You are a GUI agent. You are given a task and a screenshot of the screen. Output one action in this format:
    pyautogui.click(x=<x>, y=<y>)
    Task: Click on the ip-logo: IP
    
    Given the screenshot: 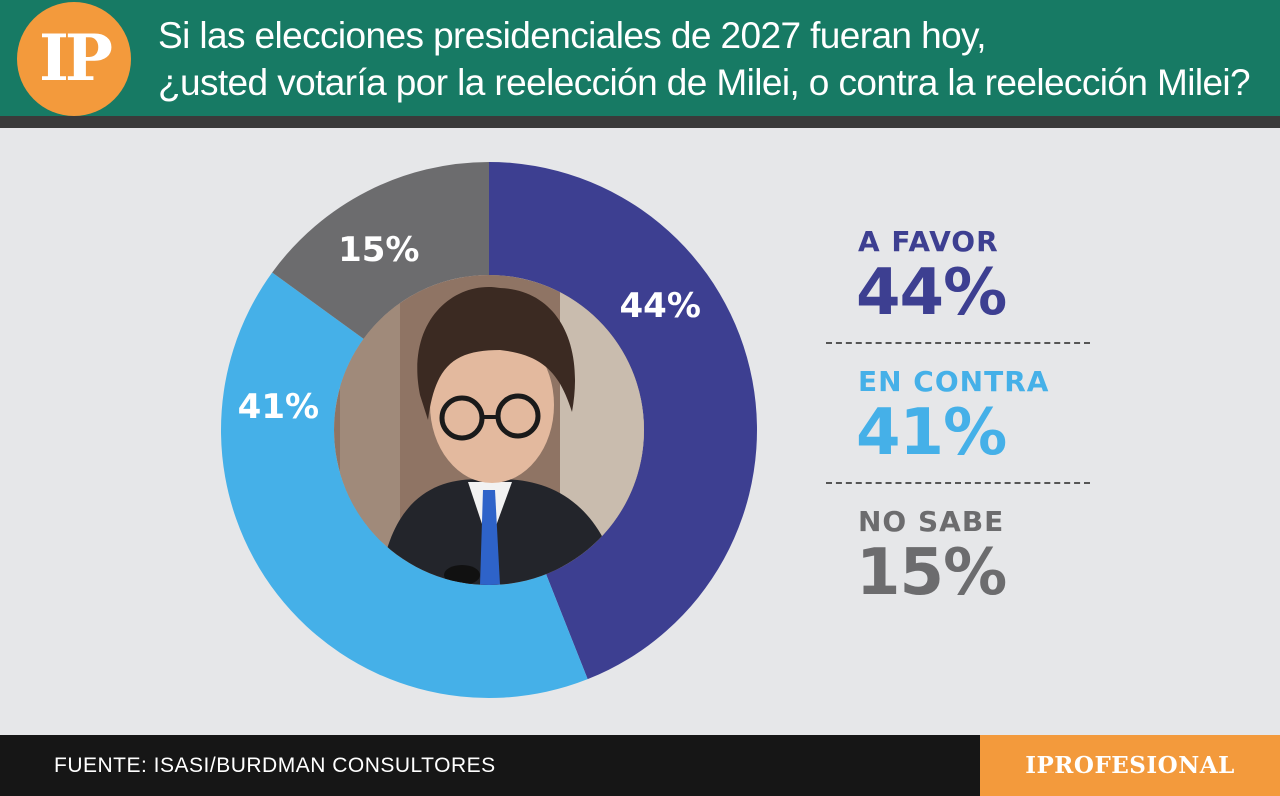 What is the action you would take?
    pyautogui.click(x=74, y=59)
    